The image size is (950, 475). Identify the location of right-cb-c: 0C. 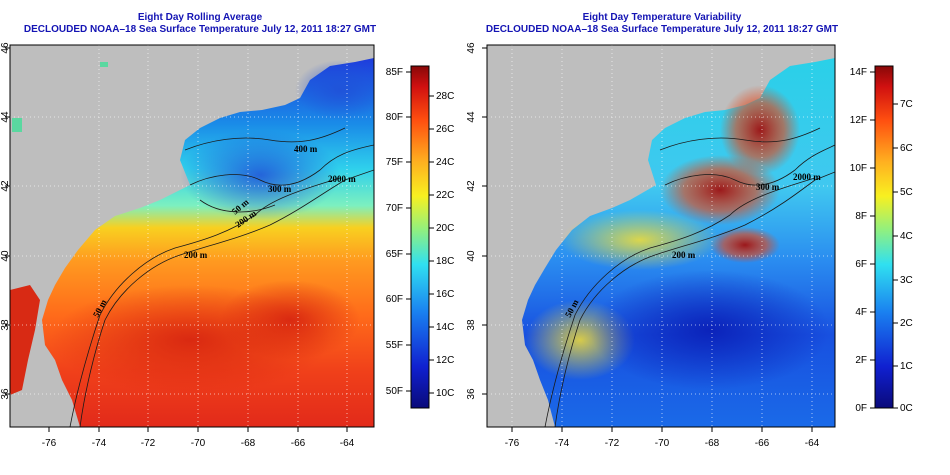
(906, 408).